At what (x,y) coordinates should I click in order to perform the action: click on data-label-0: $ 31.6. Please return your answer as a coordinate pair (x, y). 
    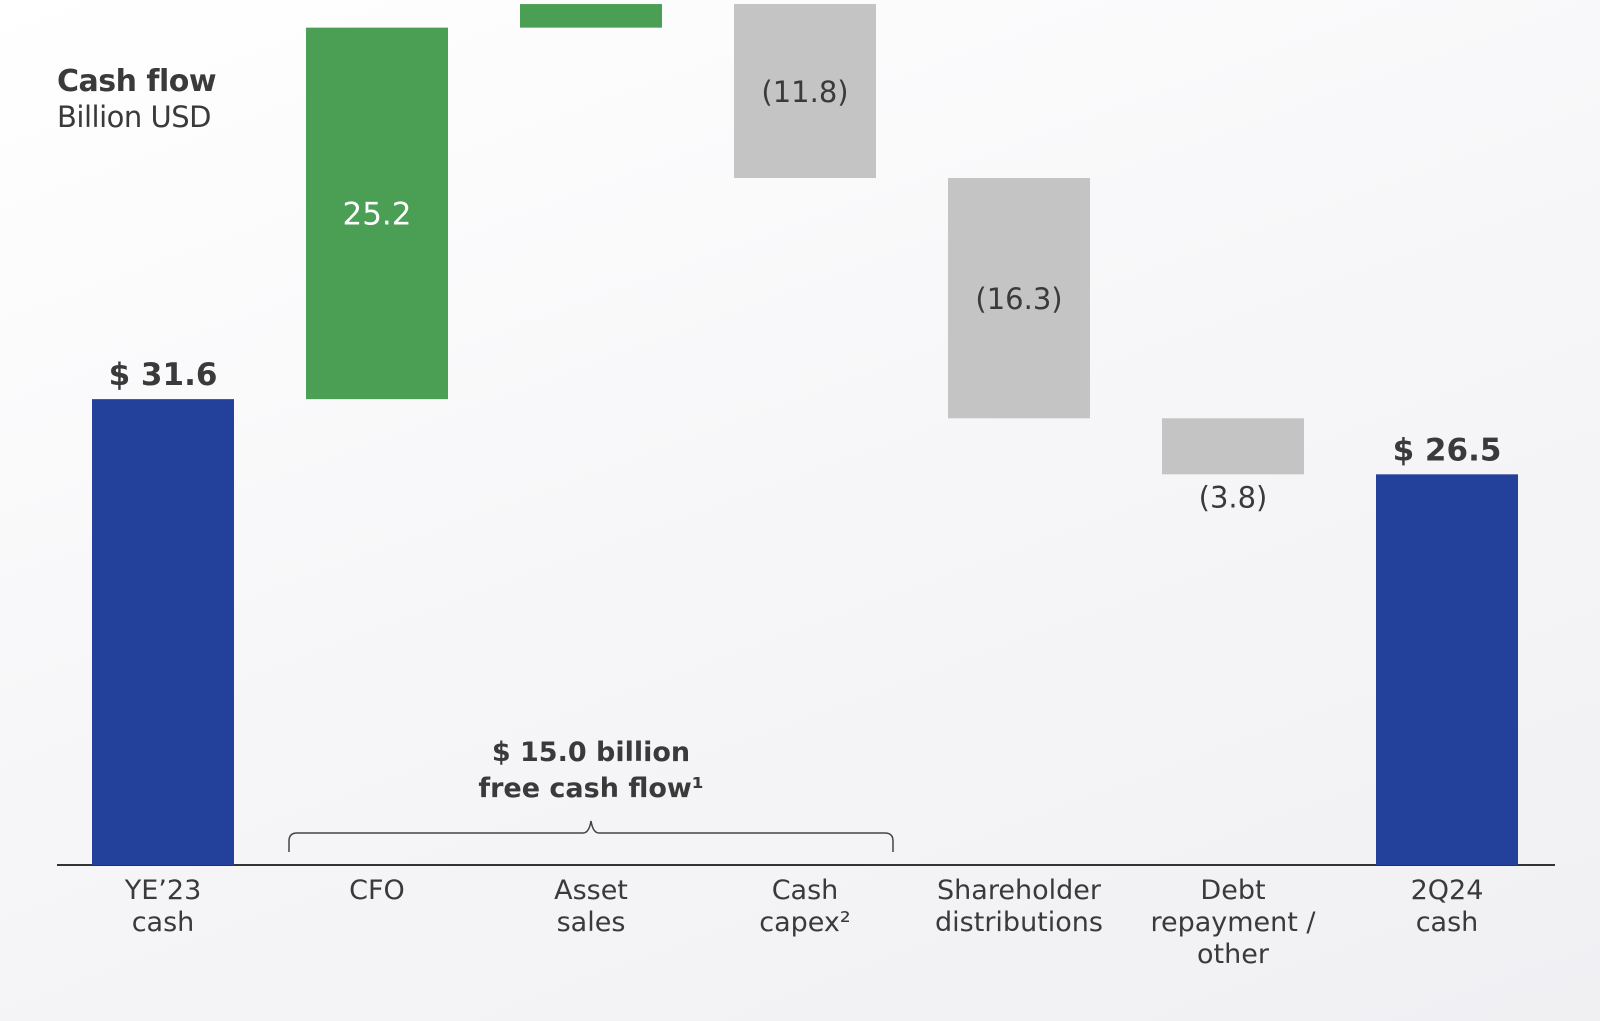
    Looking at the image, I should click on (163, 375).